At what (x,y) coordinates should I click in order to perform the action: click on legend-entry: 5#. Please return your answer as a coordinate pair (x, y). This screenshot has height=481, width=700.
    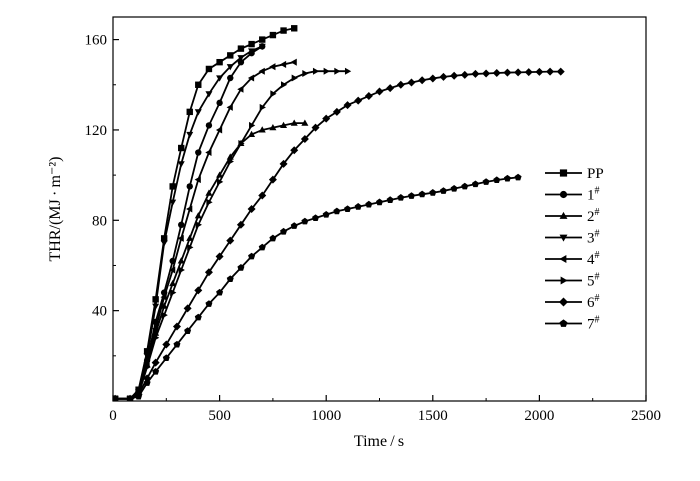
    Looking at the image, I should click on (572, 281).